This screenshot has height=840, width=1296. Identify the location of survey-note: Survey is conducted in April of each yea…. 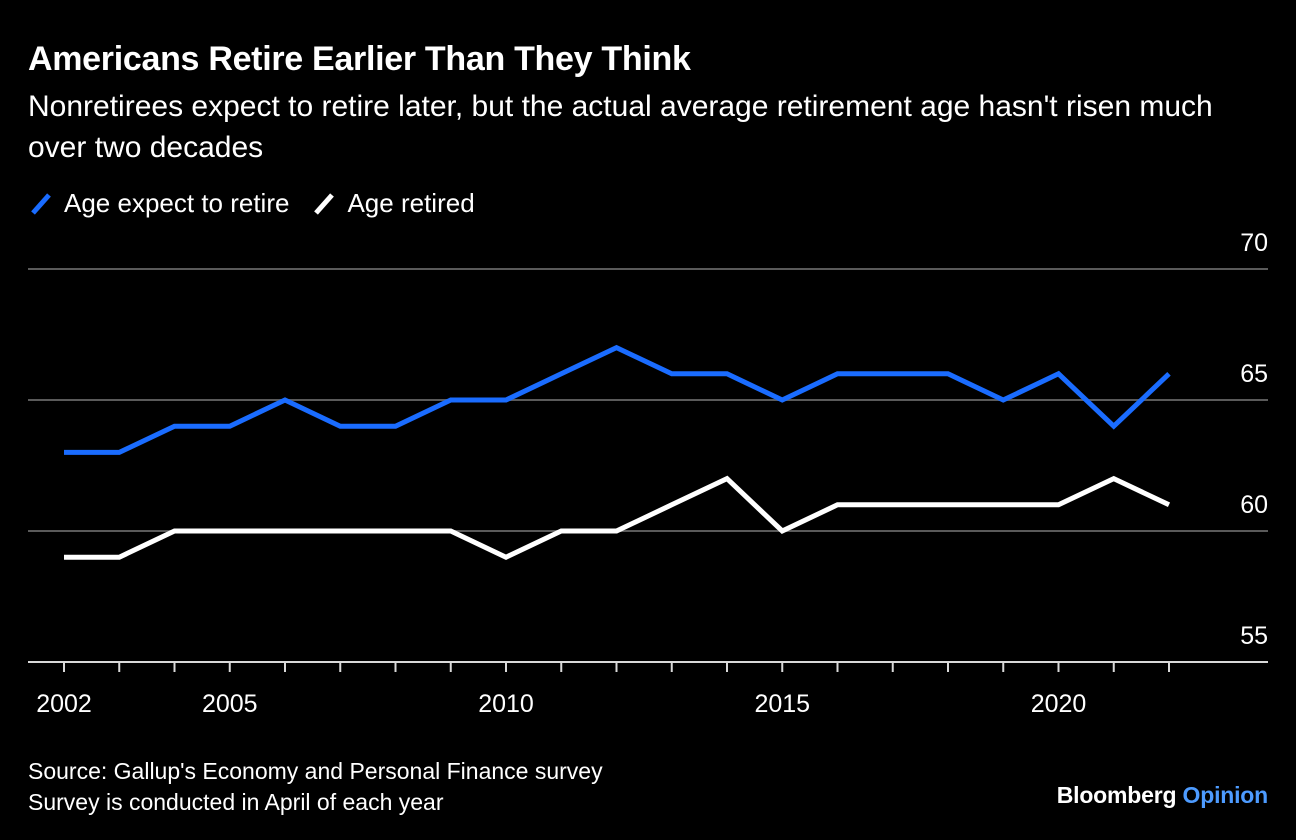
(236, 802).